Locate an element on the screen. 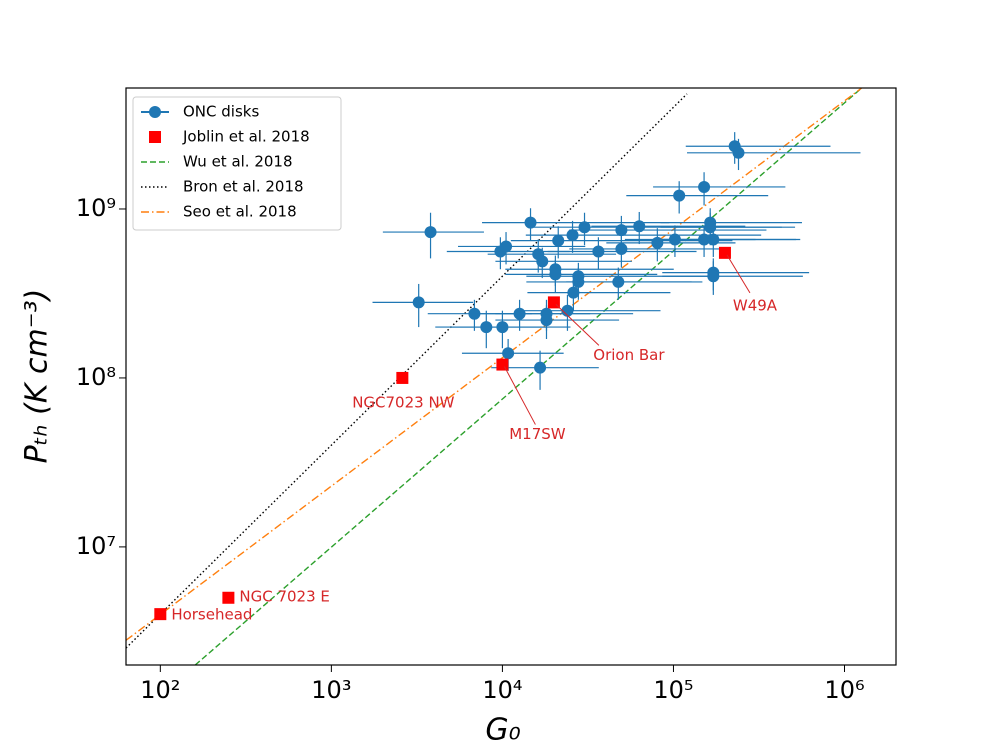 The height and width of the screenshot is (747, 996). x-tick-label: 10⁵ is located at coordinates (673, 690).